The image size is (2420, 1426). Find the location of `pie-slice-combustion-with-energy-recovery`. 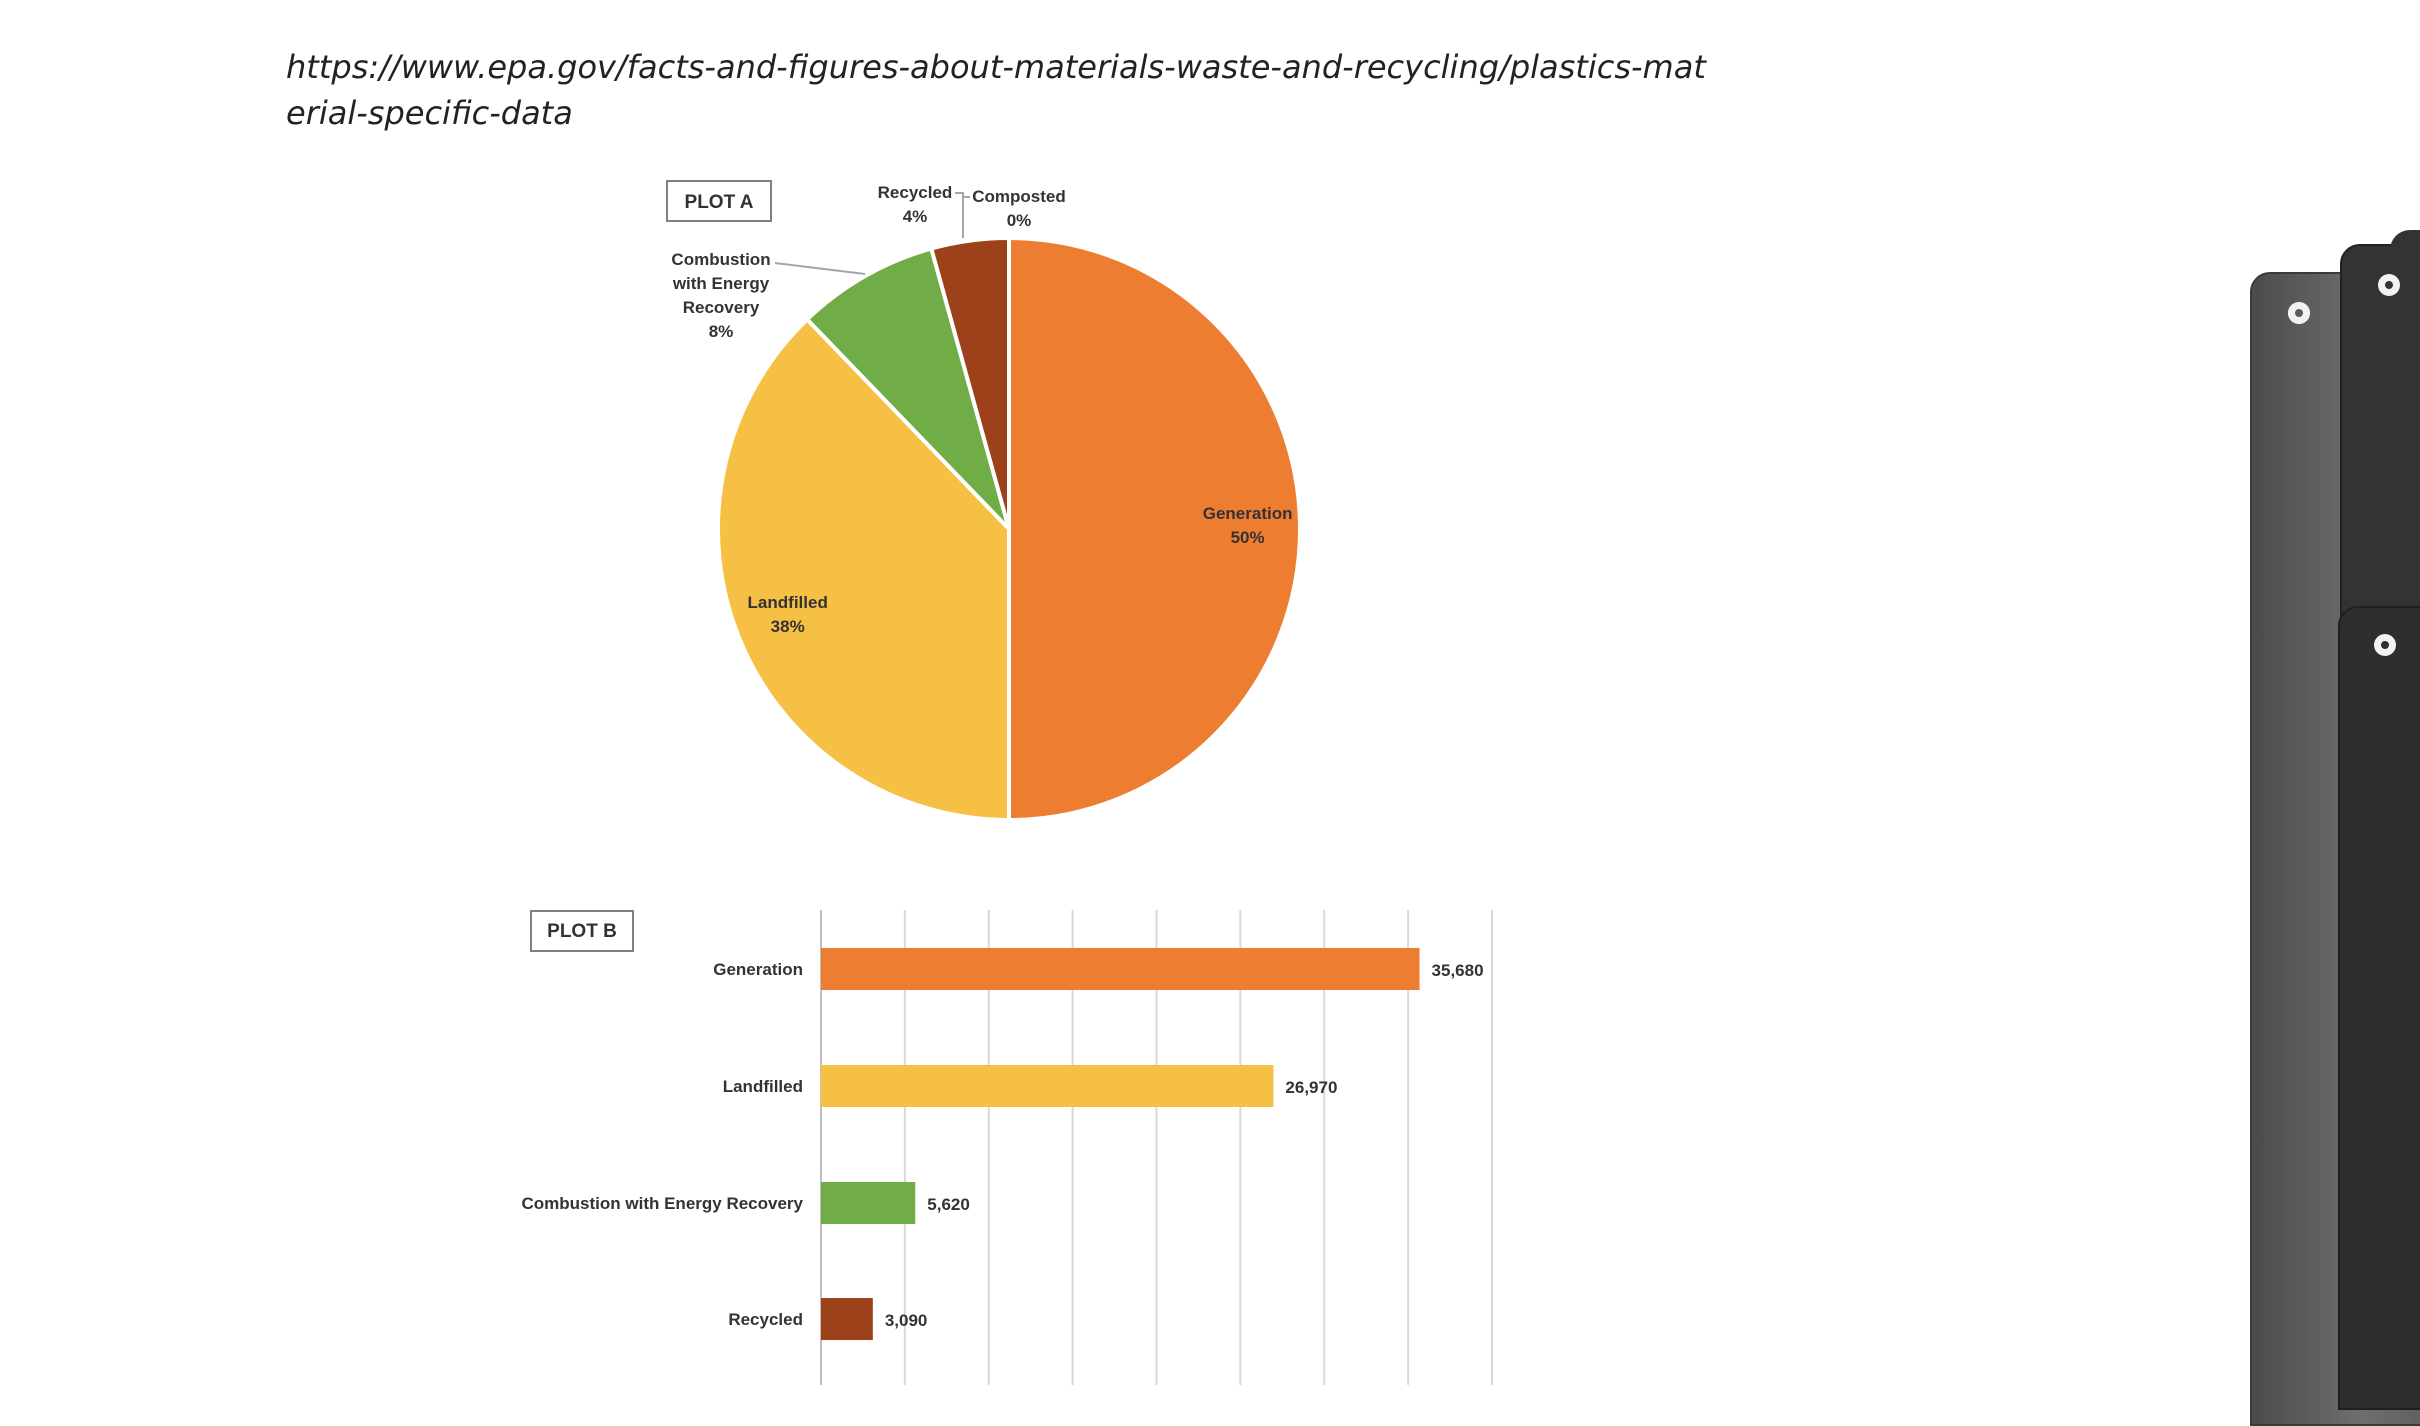

pie-slice-combustion-with-energy-recovery is located at coordinates (907, 388).